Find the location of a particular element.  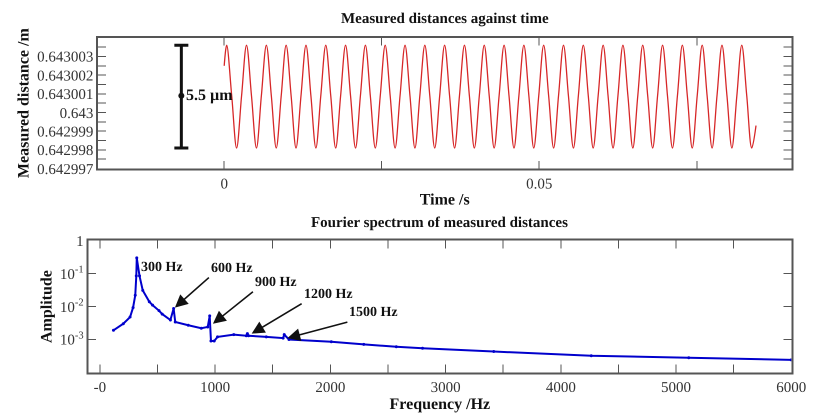

x-tick-label: 3000 is located at coordinates (445, 388).